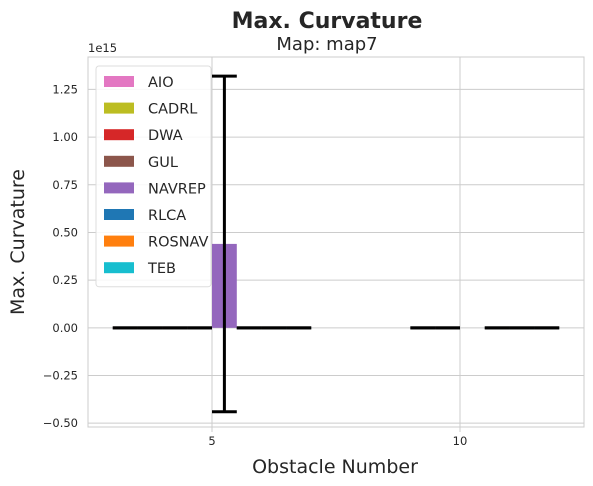 The width and height of the screenshot is (593, 486). Describe the element at coordinates (65, 328) in the screenshot. I see `y-tick-label: 0.00` at that location.